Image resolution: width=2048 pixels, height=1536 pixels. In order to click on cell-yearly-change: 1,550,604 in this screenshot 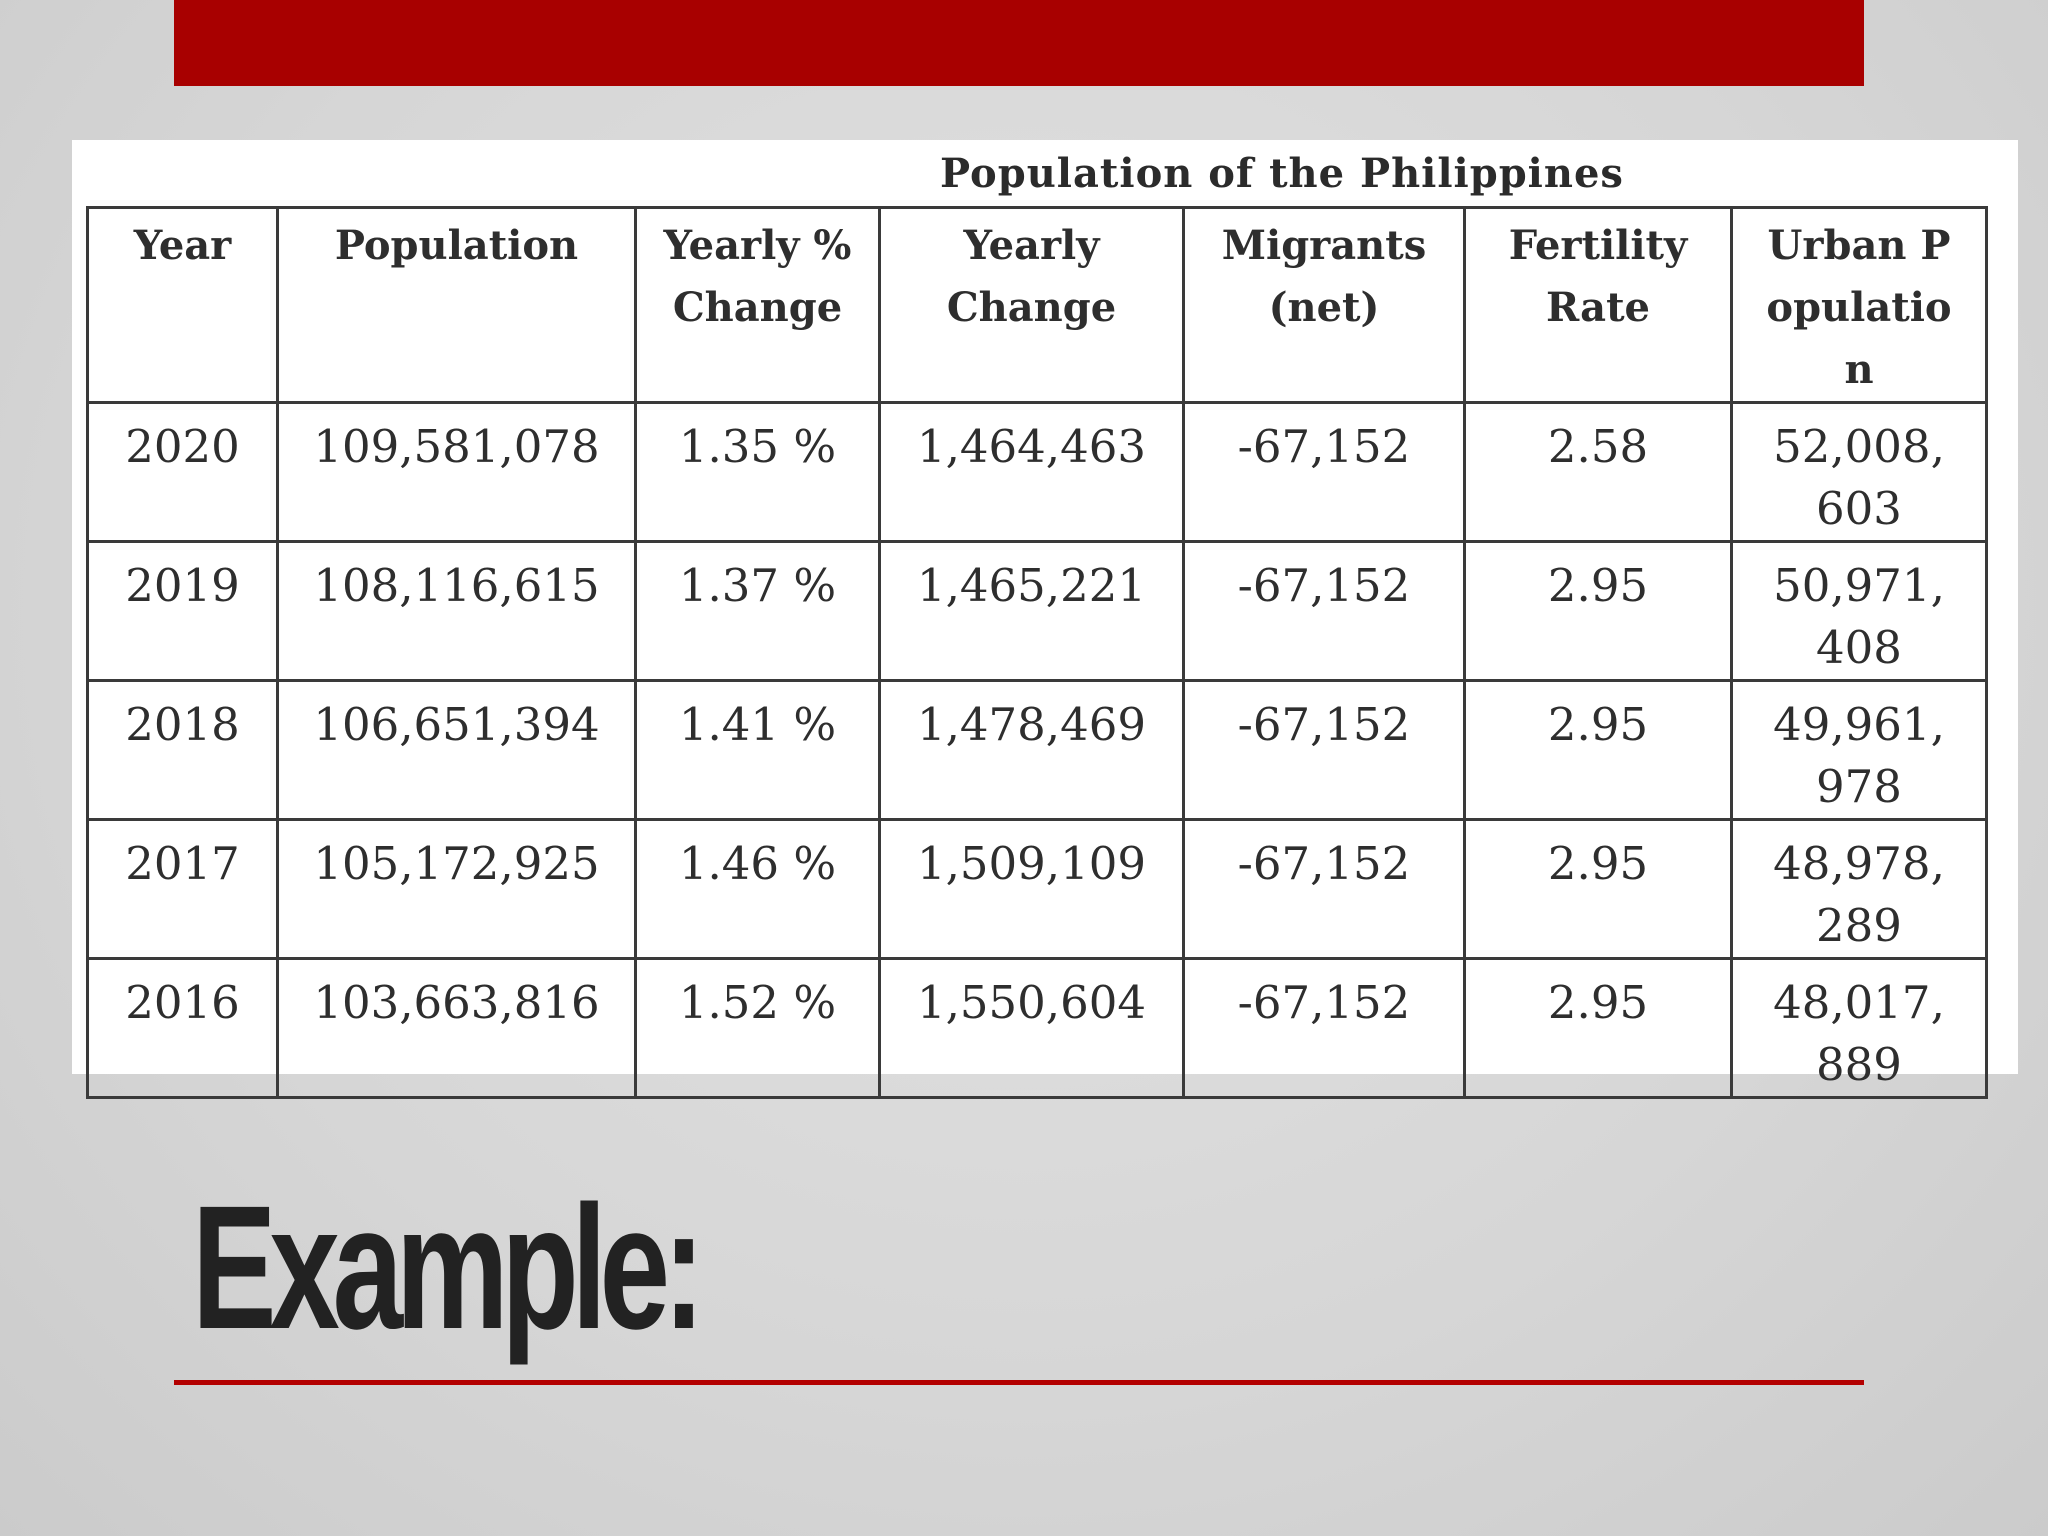, I will do `click(1031, 1028)`.